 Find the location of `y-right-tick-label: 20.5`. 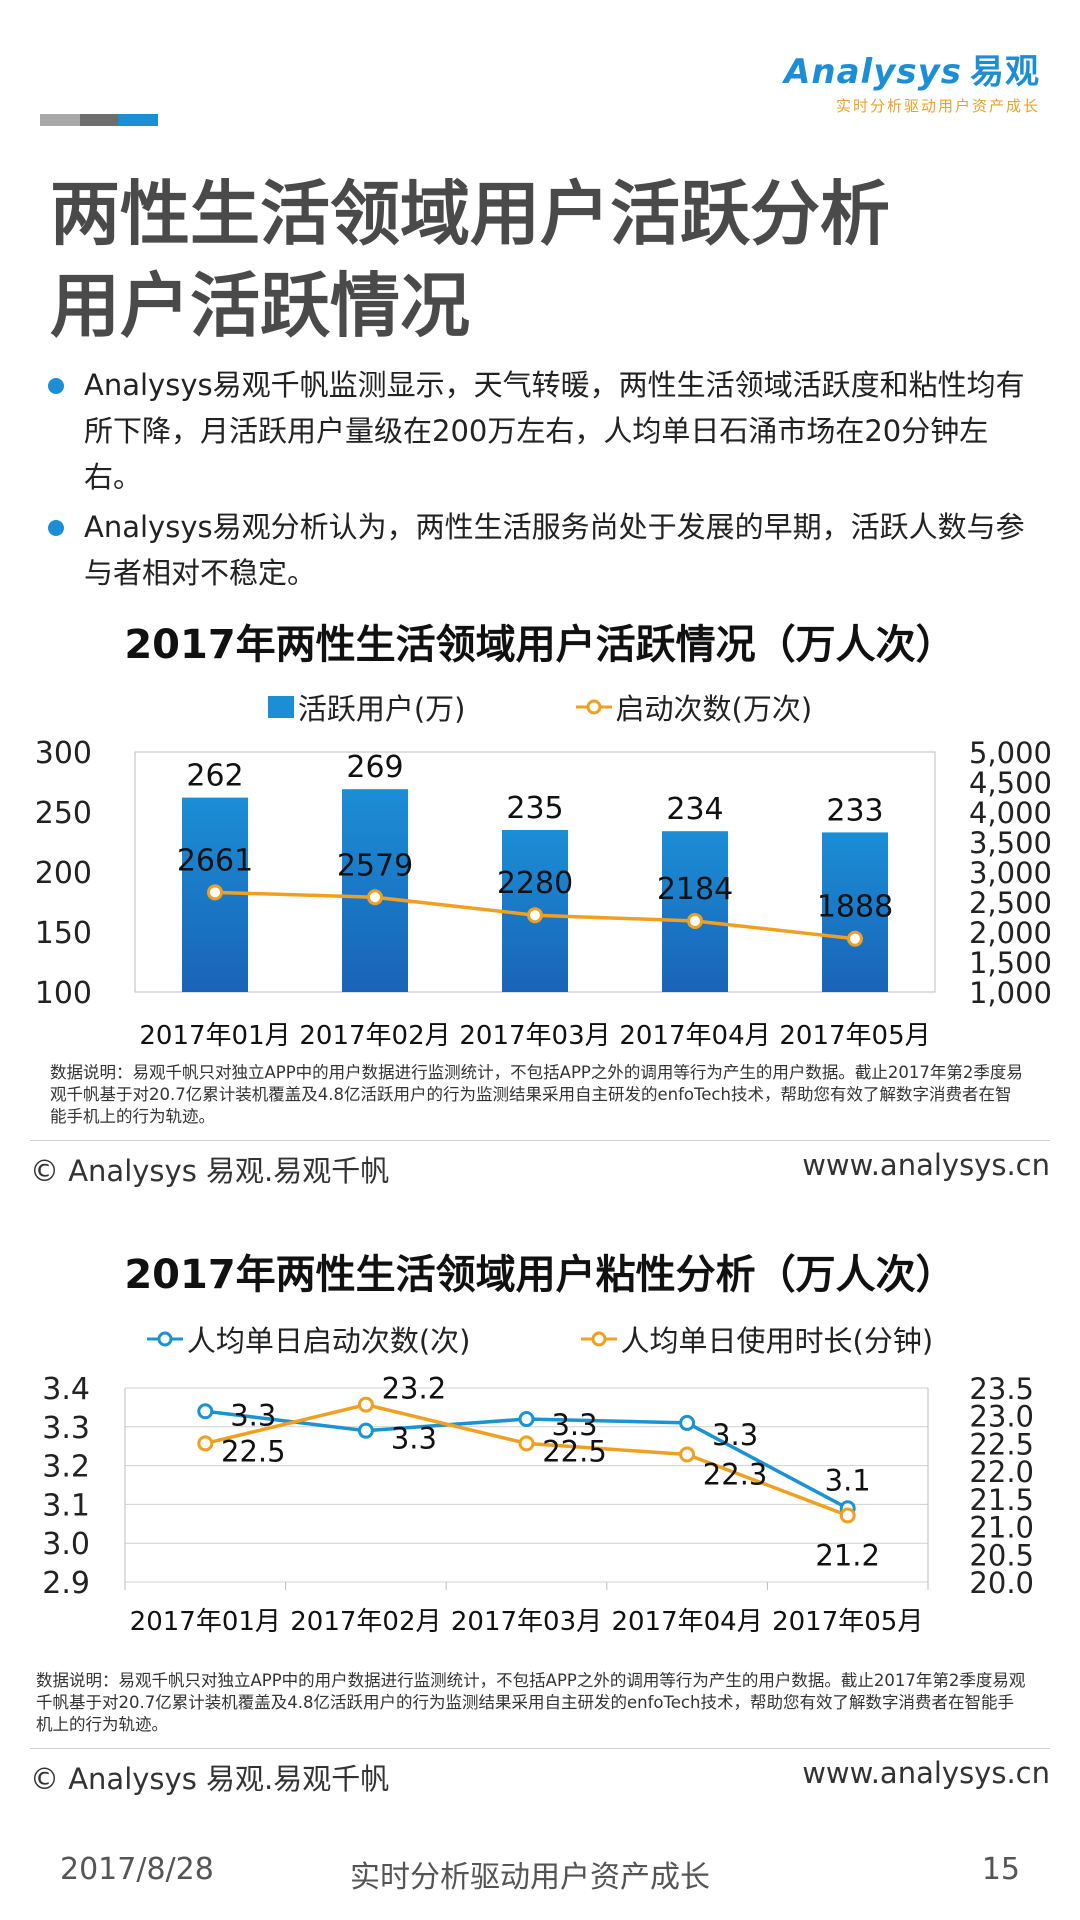

y-right-tick-label: 20.5 is located at coordinates (1001, 1555).